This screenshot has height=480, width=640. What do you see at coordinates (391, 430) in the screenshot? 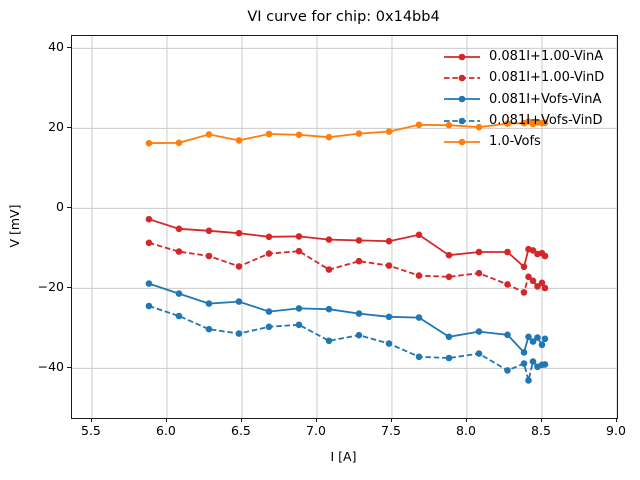
I see `x-tick-label: 7.5` at bounding box center [391, 430].